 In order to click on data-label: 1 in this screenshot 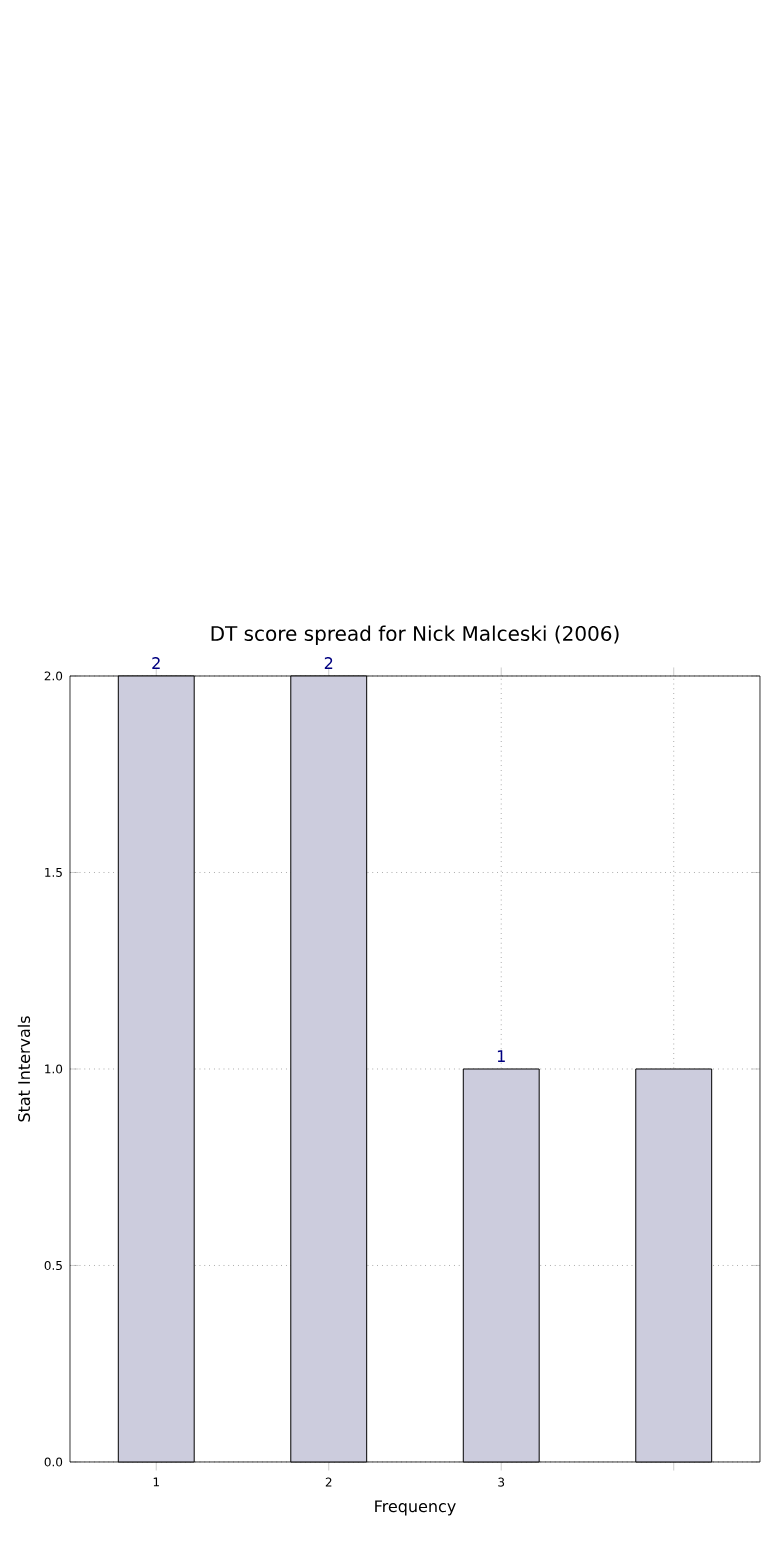, I will do `click(501, 1056)`.